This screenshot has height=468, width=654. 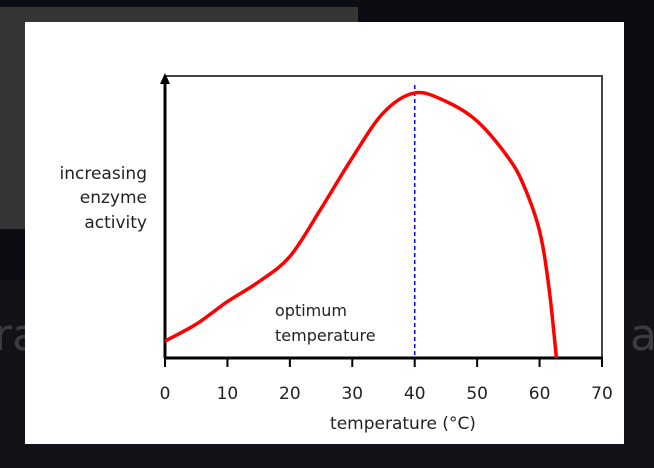 I want to click on x-tick-label: 30, so click(x=352, y=394).